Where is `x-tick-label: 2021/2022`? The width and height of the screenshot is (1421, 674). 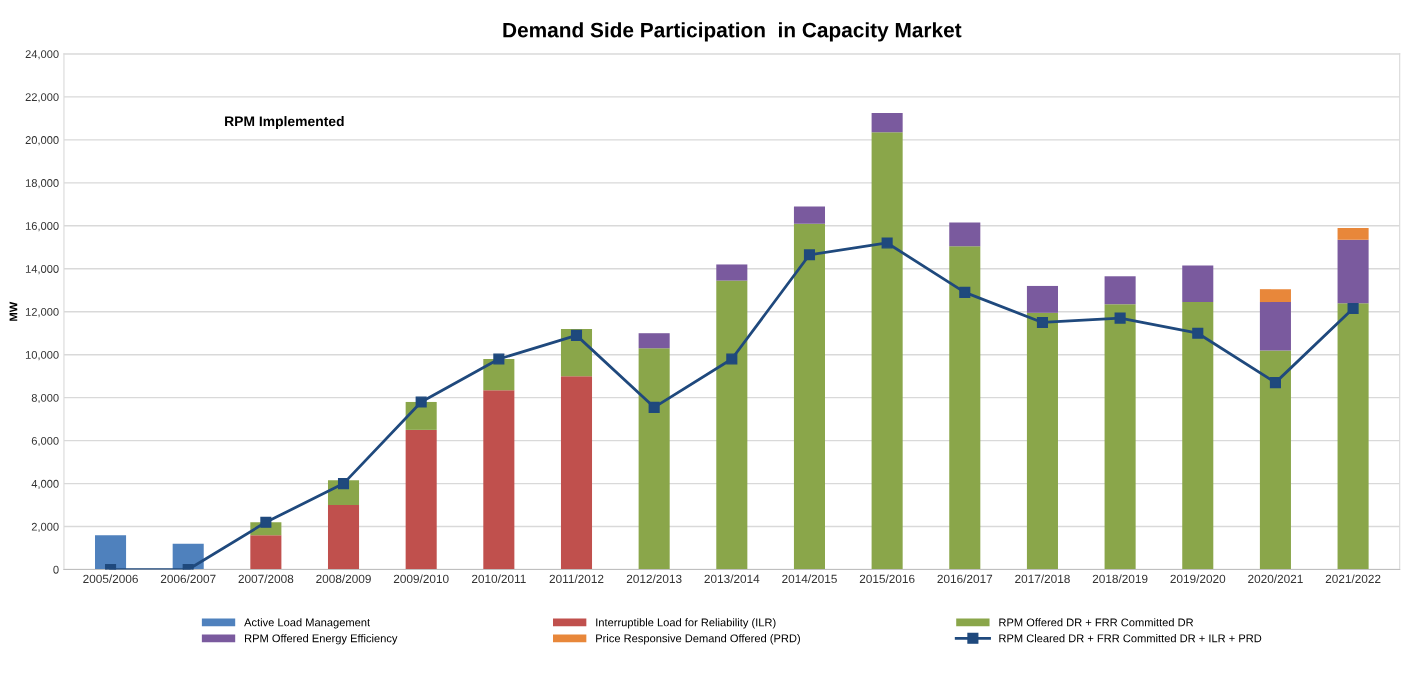
x-tick-label: 2021/2022 is located at coordinates (1353, 579).